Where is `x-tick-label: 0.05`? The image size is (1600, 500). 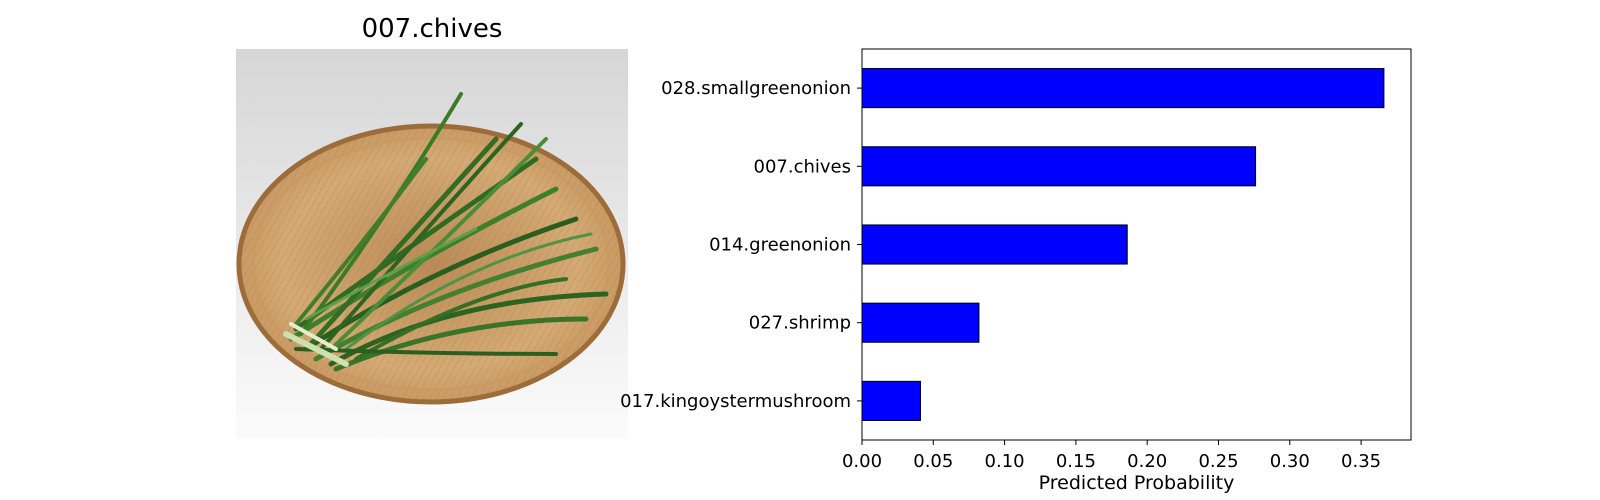
x-tick-label: 0.05 is located at coordinates (933, 461).